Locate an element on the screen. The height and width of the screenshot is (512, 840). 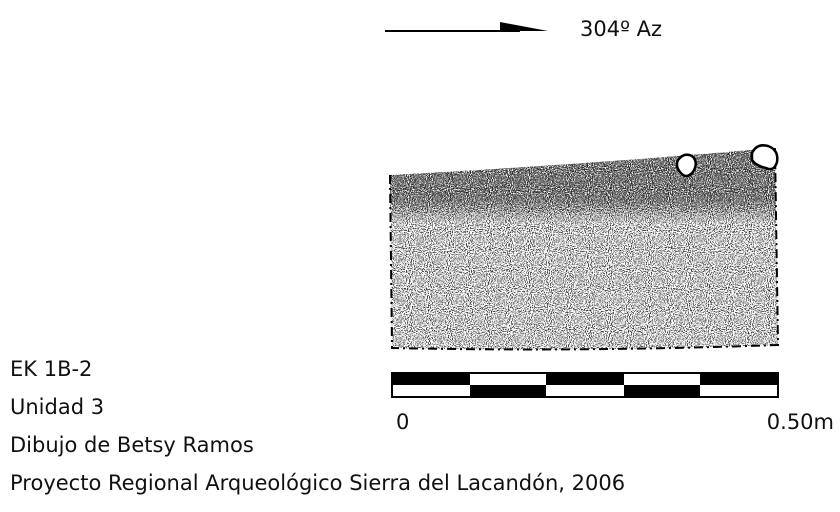
caption-line: Unidad 3 is located at coordinates (57, 407).